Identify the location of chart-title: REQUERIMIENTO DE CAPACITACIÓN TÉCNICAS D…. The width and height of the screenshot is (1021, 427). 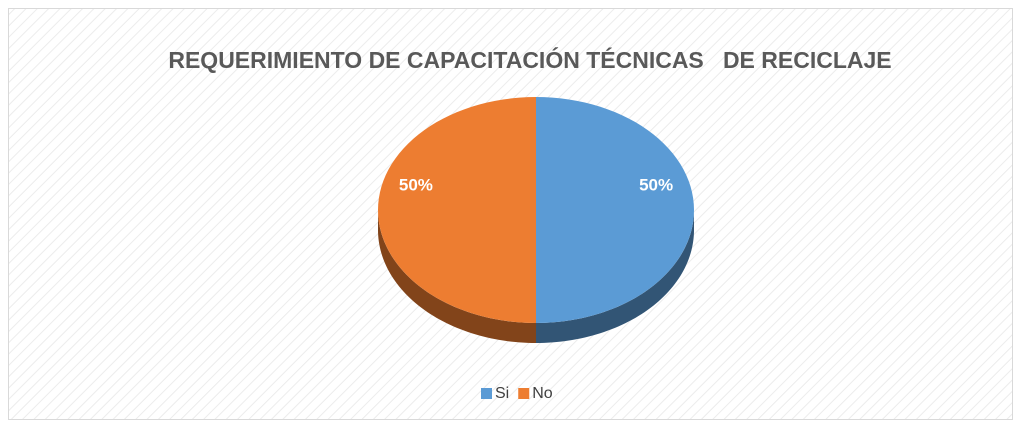
(530, 60).